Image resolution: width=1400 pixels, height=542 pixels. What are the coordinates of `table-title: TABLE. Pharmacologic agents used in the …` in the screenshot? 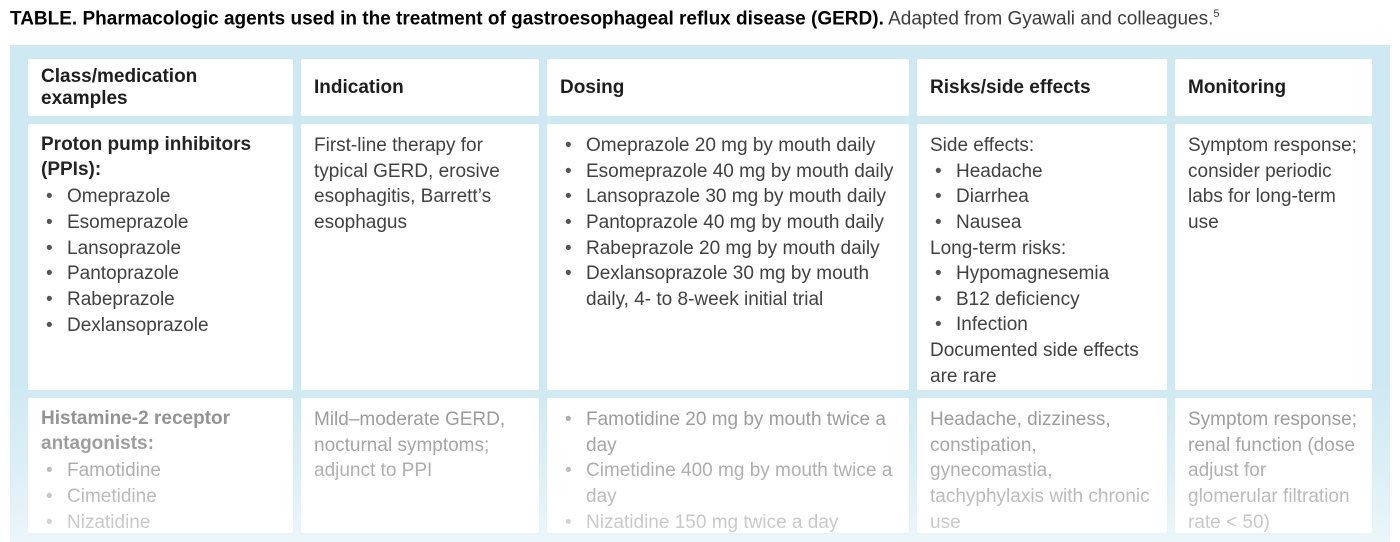 It's located at (700, 19).